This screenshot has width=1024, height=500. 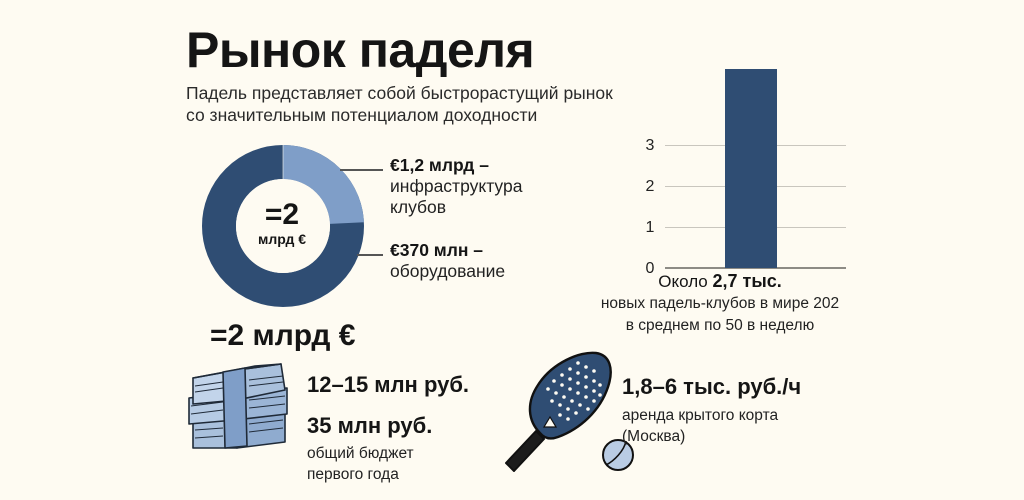 I want to click on budget-note: общий бюджет первого года, so click(x=360, y=464).